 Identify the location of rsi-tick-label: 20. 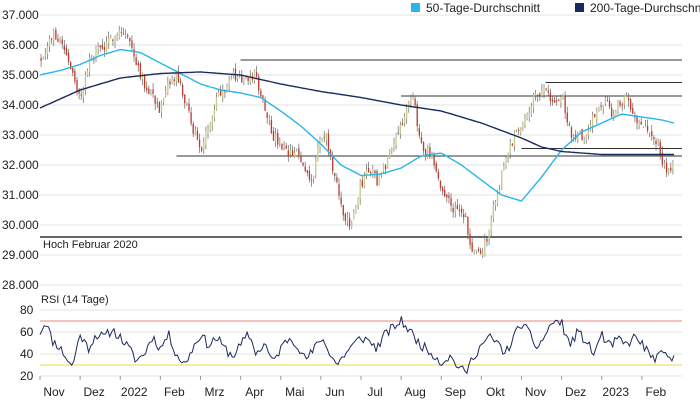
(27, 376).